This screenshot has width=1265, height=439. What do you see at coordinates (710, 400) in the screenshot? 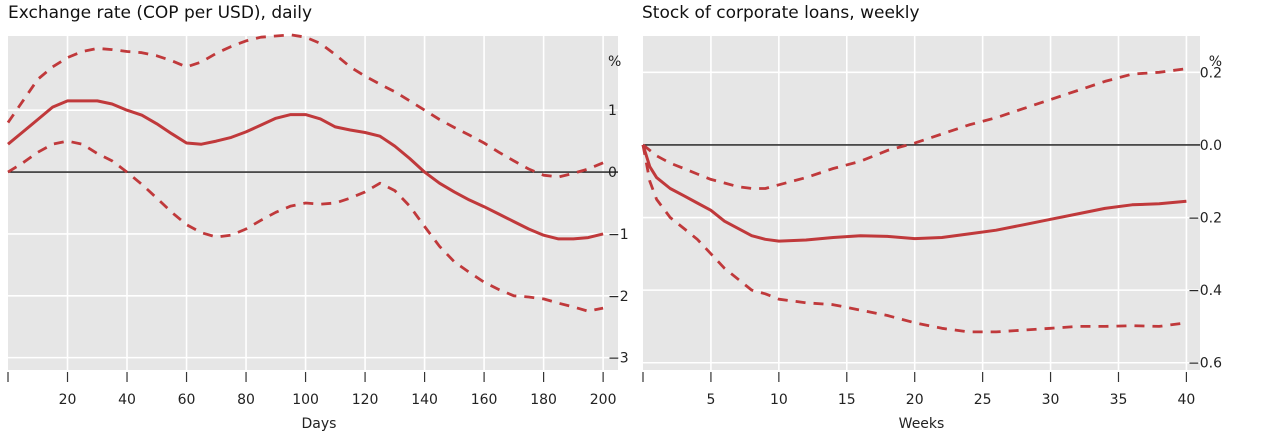
I see `x-tick-label: 5` at bounding box center [710, 400].